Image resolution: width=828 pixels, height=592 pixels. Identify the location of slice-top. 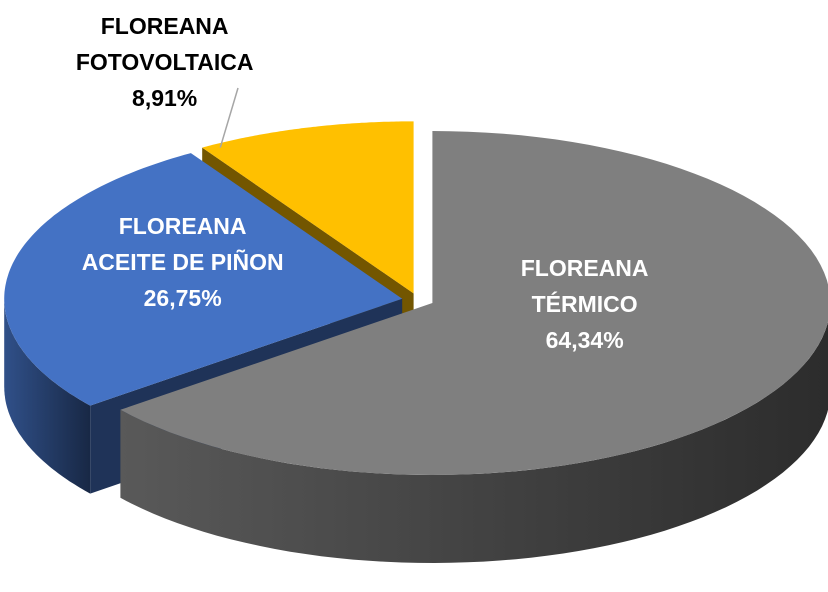
(308, 207).